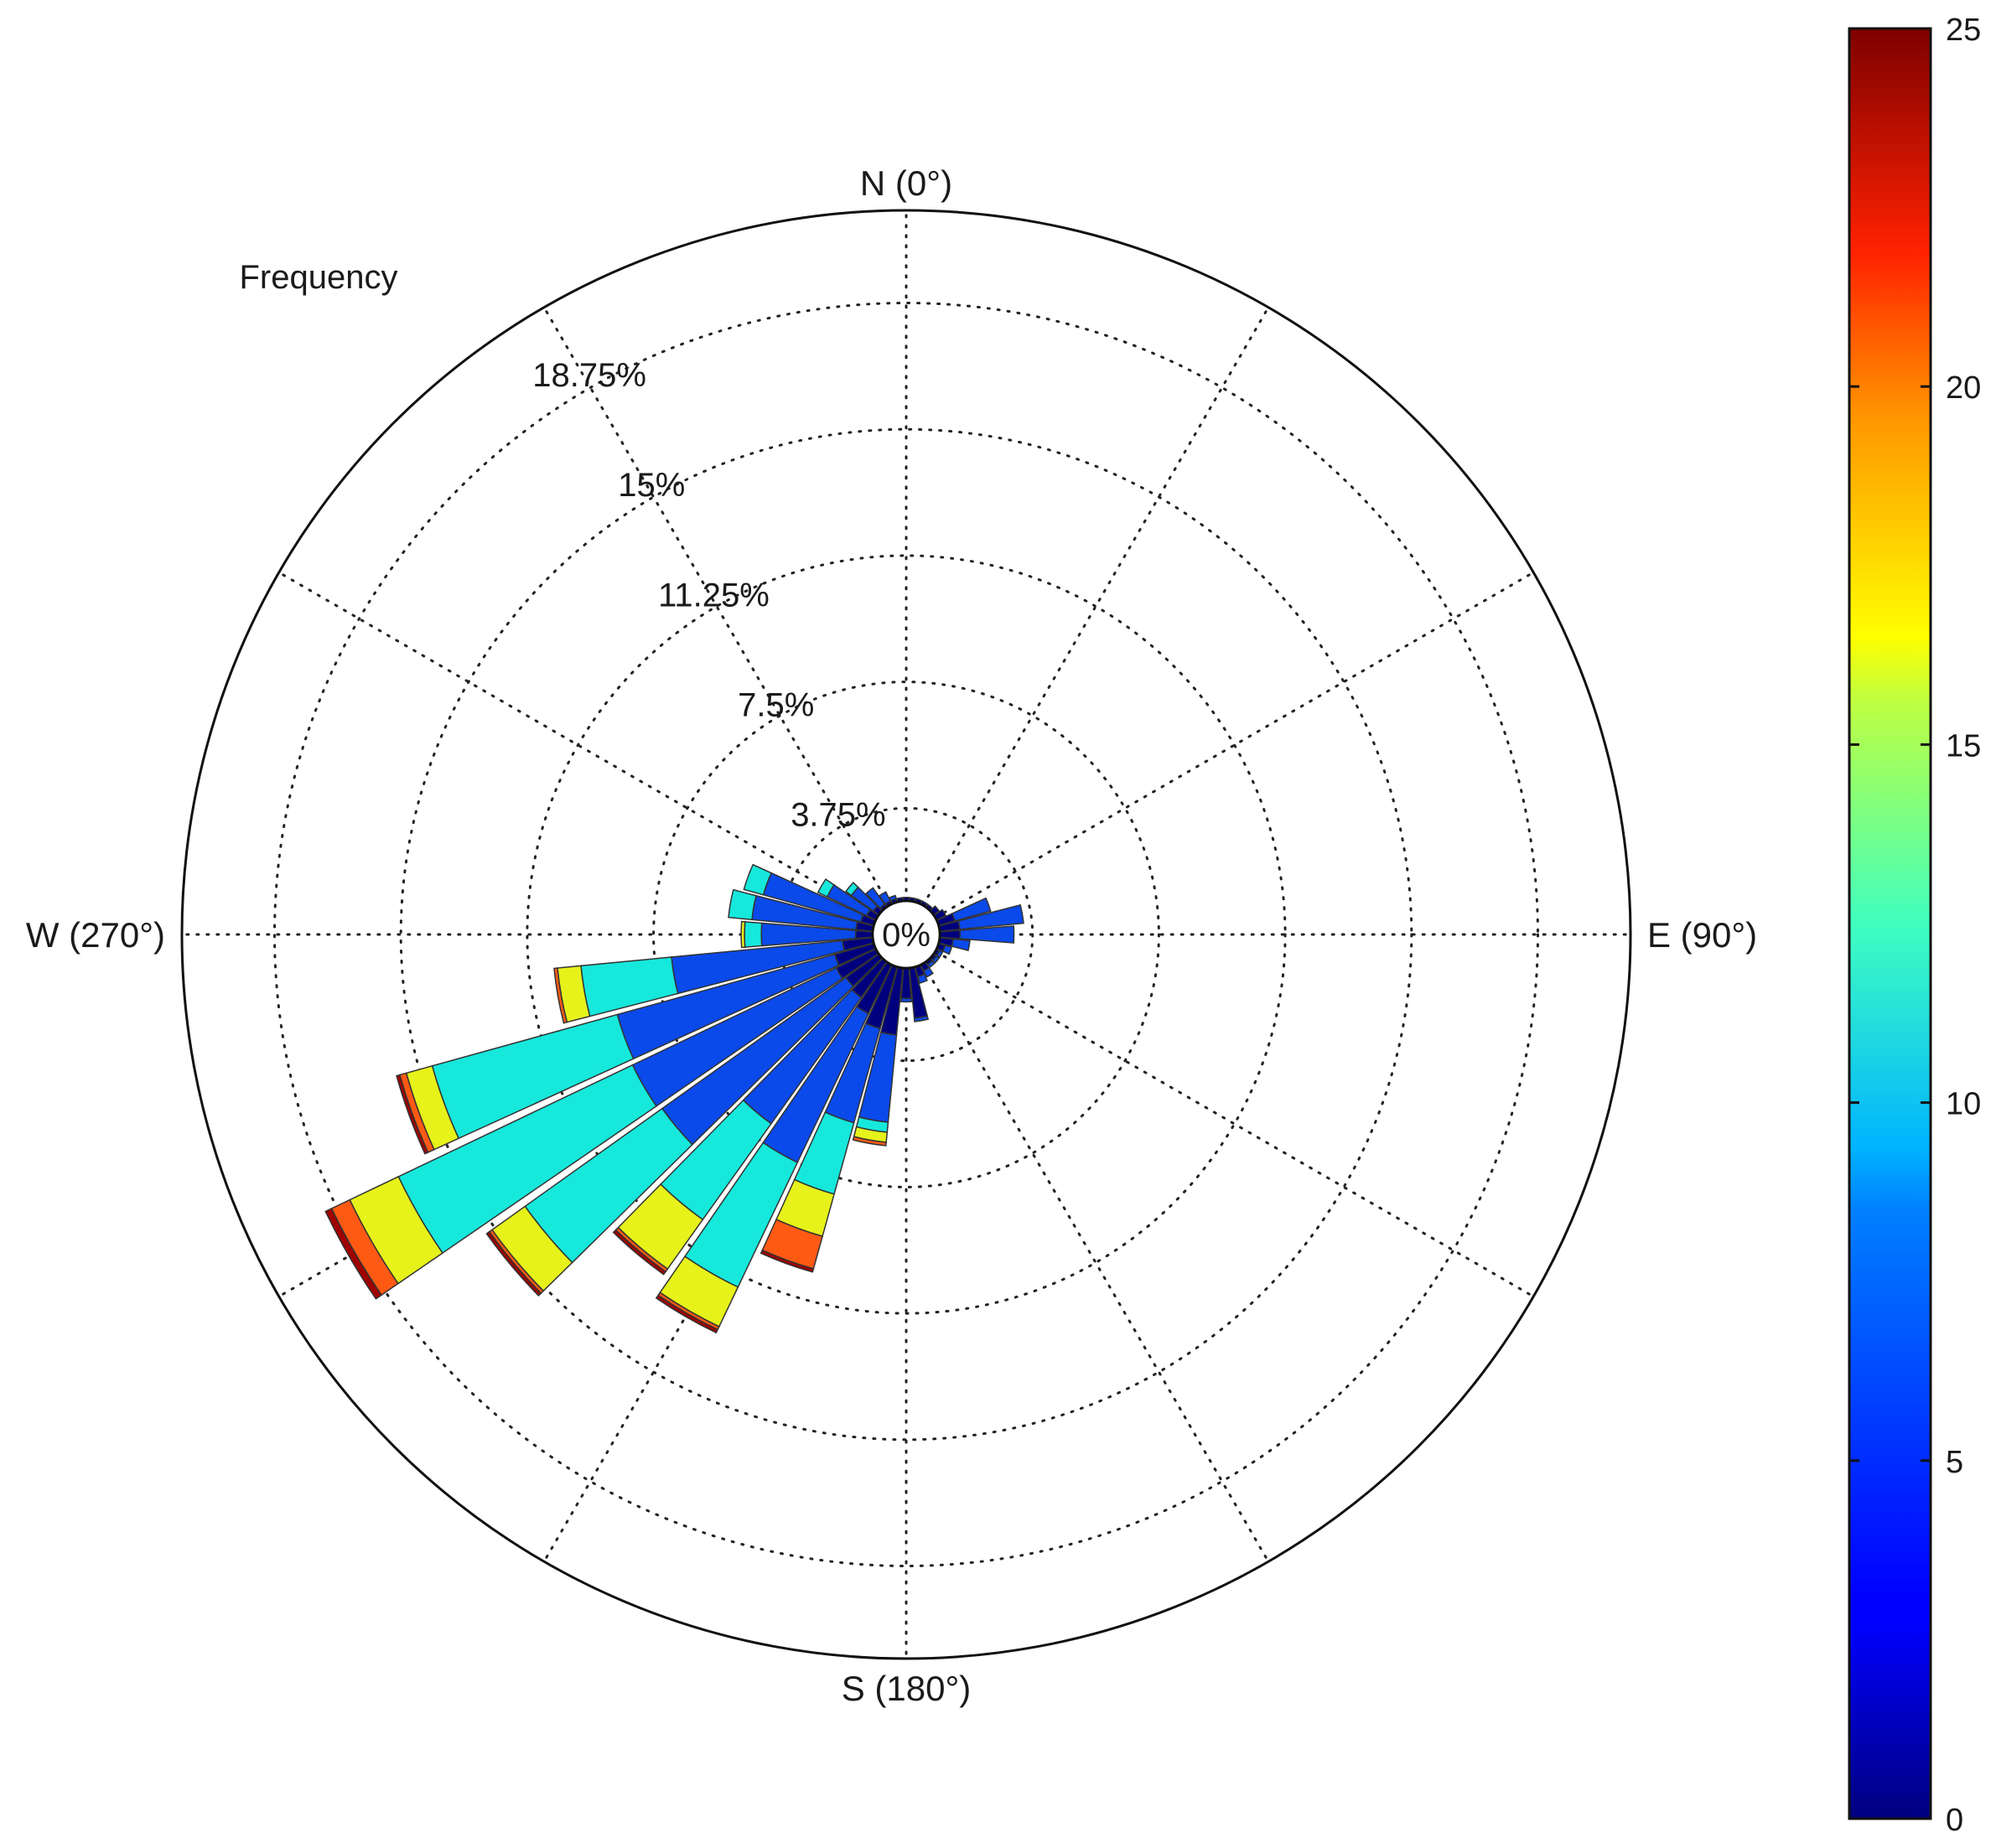  Describe the element at coordinates (1964, 388) in the screenshot. I see `colorbar-tick-label: 20` at that location.